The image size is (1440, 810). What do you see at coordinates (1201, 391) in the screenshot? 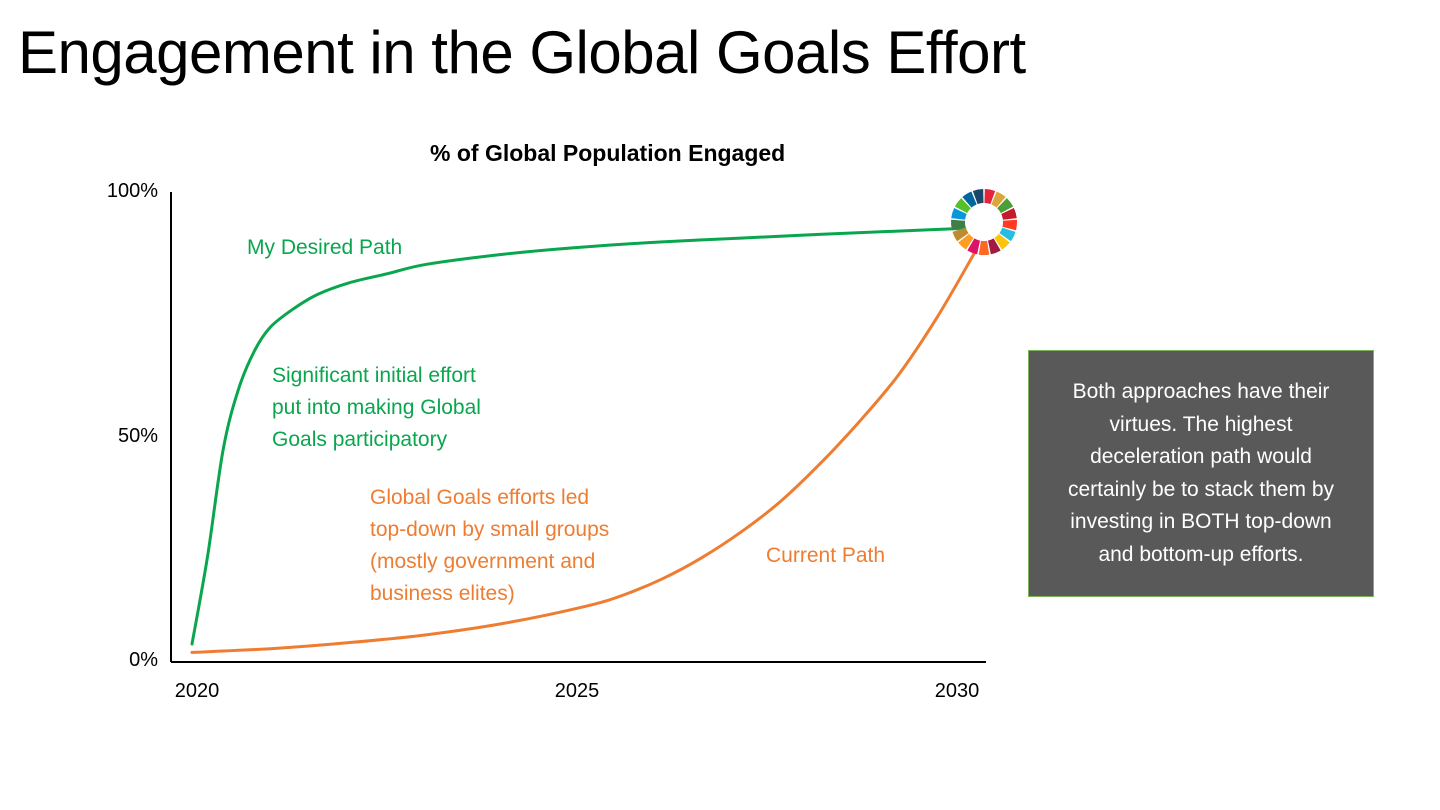
I see `callout-line: Both approaches have their` at bounding box center [1201, 391].